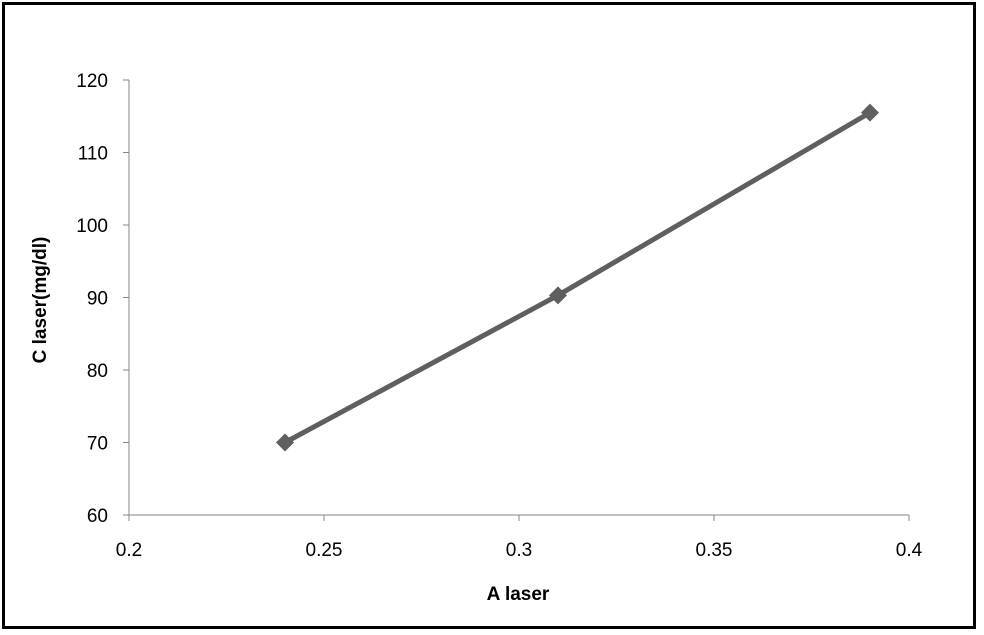 This screenshot has width=984, height=635. What do you see at coordinates (92, 81) in the screenshot?
I see `y-tick-label: 120` at bounding box center [92, 81].